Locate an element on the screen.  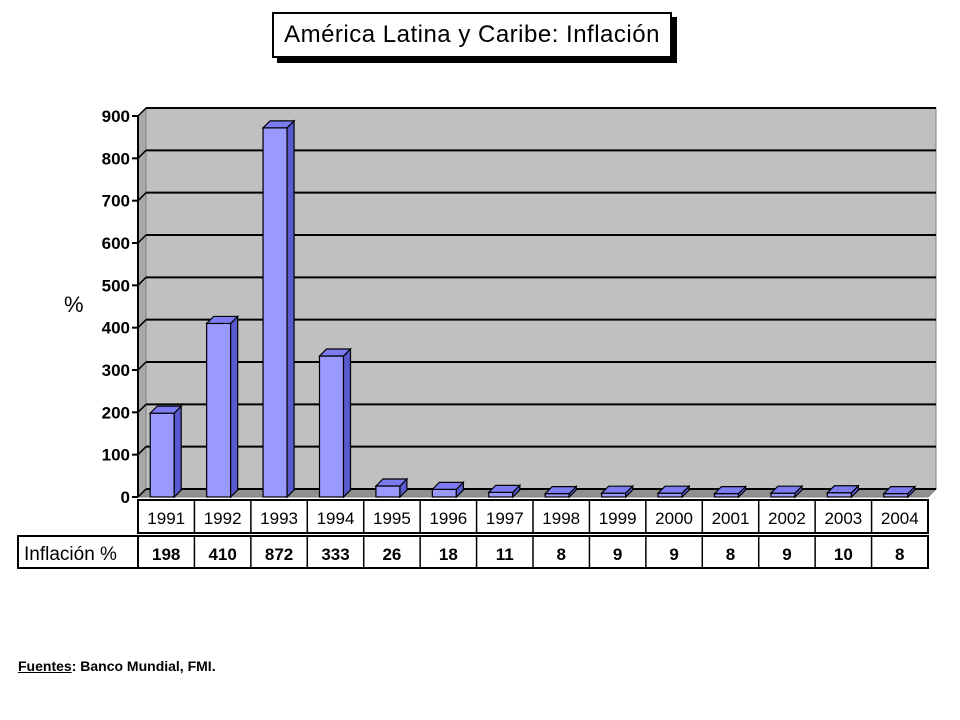
y-tick-label: 700 is located at coordinates (116, 201).